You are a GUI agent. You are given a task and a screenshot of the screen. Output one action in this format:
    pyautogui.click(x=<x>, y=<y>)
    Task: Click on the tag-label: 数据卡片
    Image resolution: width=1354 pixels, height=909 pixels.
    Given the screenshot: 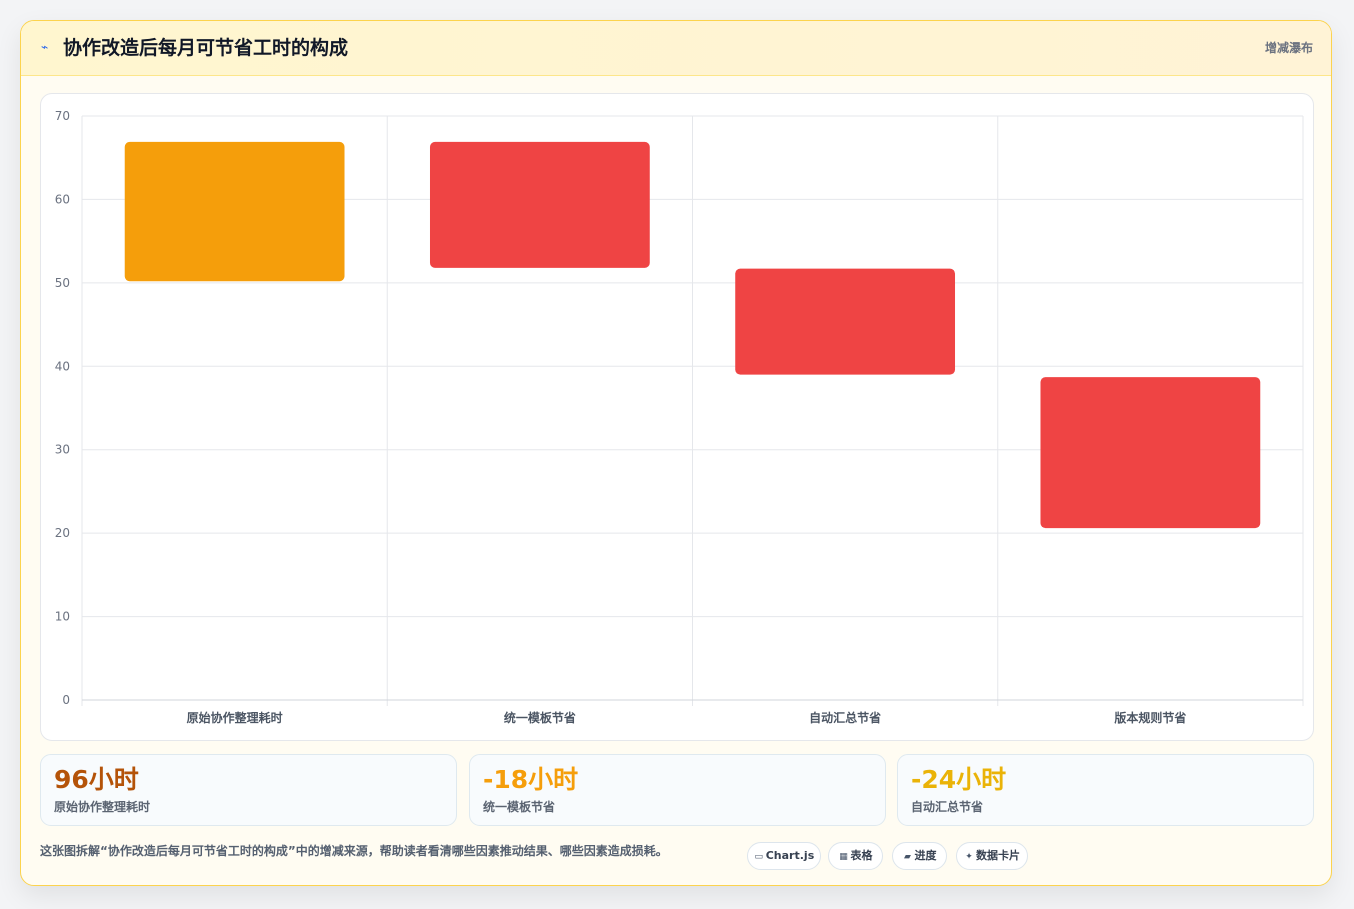 What is the action you would take?
    pyautogui.click(x=998, y=855)
    